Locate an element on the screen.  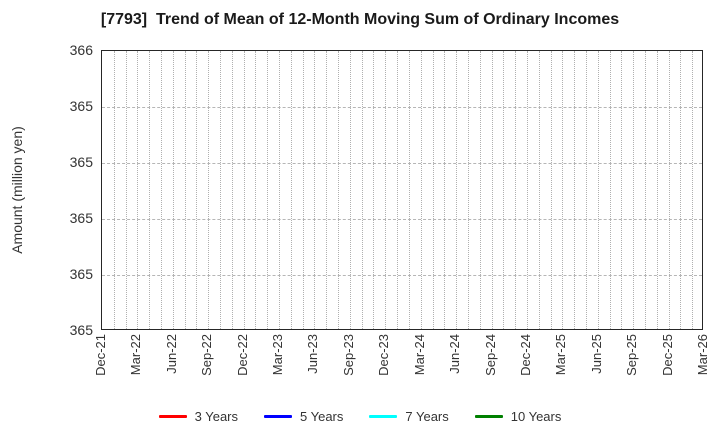
x-tick-label: Dec-21 is located at coordinates (100, 355).